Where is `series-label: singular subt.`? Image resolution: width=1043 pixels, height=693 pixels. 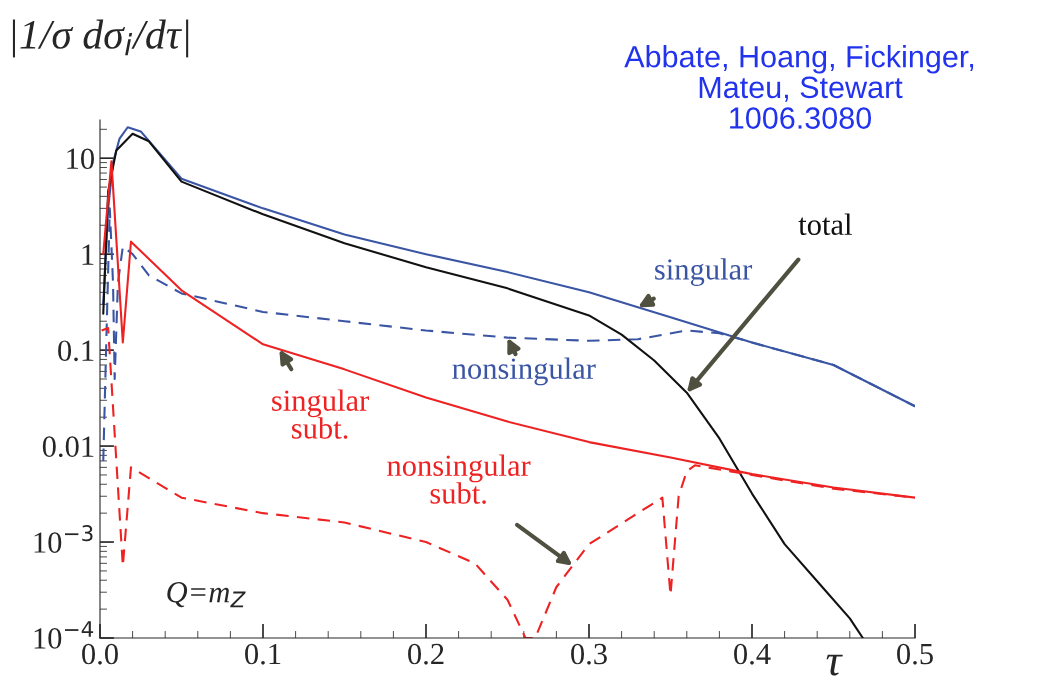 series-label: singular subt. is located at coordinates (320, 414).